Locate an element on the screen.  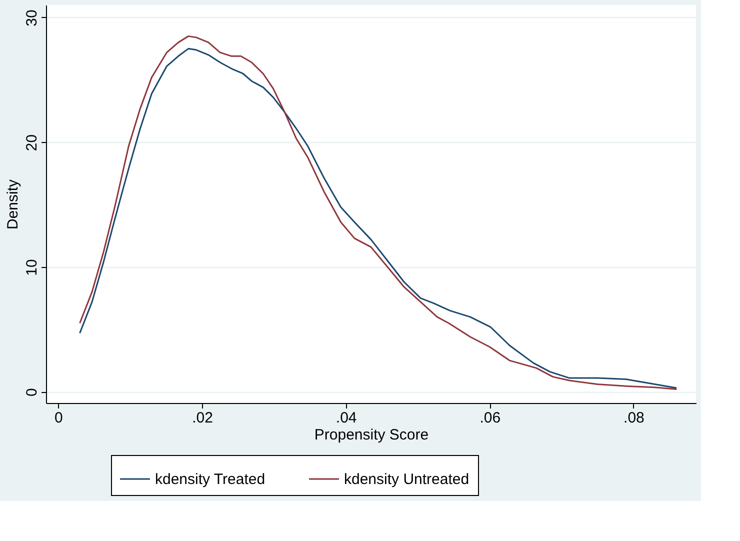
y-tick-label: 10 is located at coordinates (32, 267).